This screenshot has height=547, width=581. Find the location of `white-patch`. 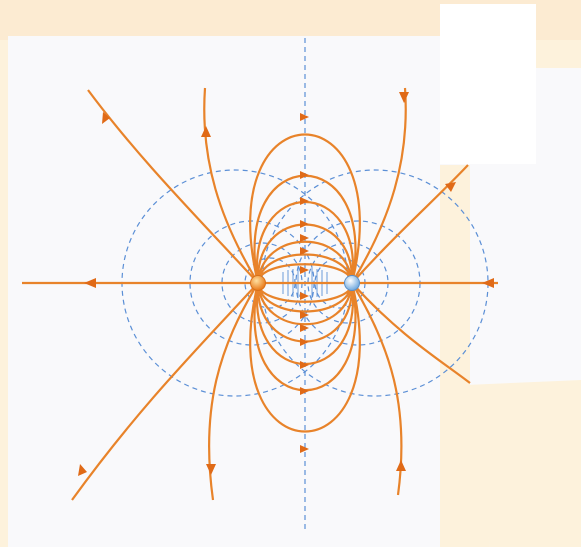

white-patch is located at coordinates (488, 84).